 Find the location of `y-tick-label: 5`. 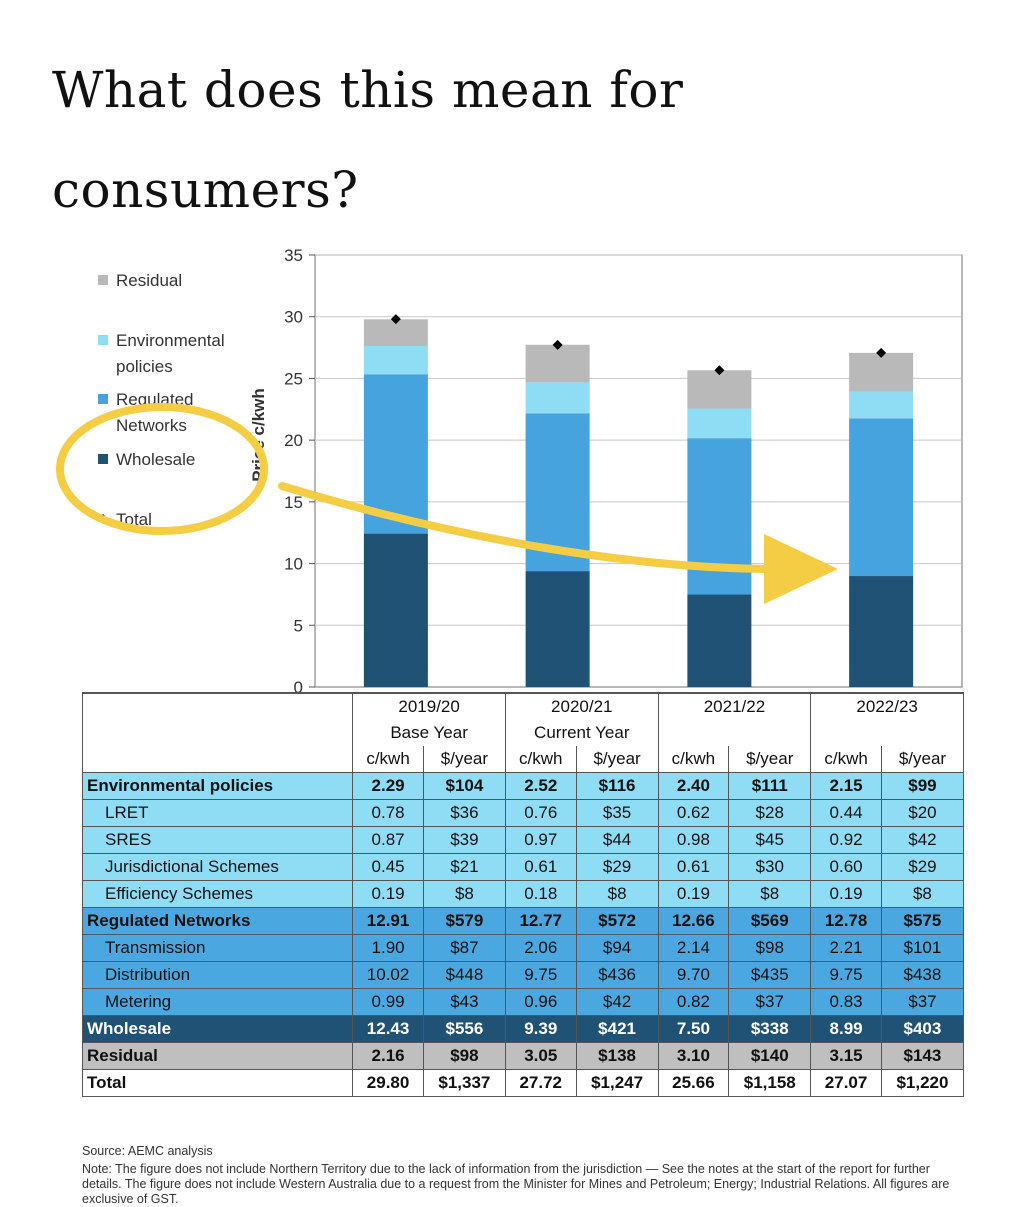

y-tick-label: 5 is located at coordinates (298, 625).